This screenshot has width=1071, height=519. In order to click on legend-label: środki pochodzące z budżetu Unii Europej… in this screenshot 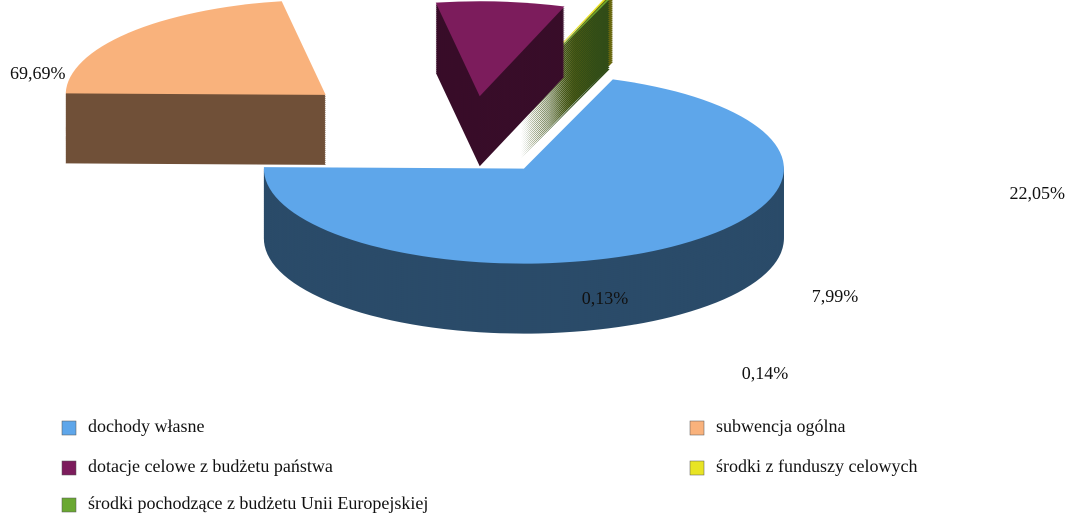, I will do `click(258, 503)`.